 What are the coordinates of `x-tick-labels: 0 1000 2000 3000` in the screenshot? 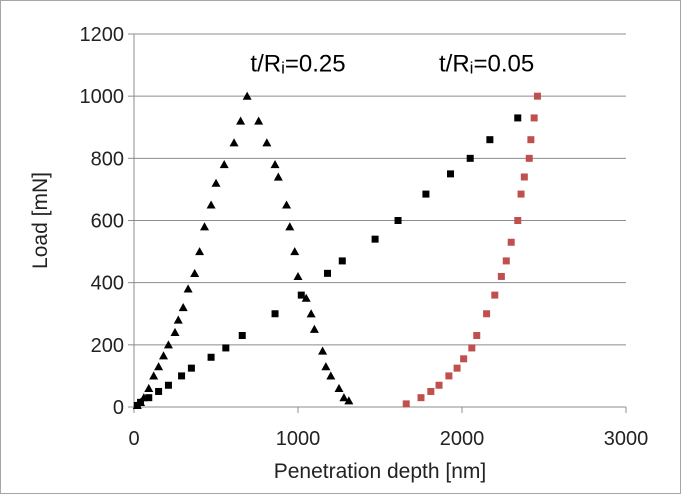 It's located at (388, 439).